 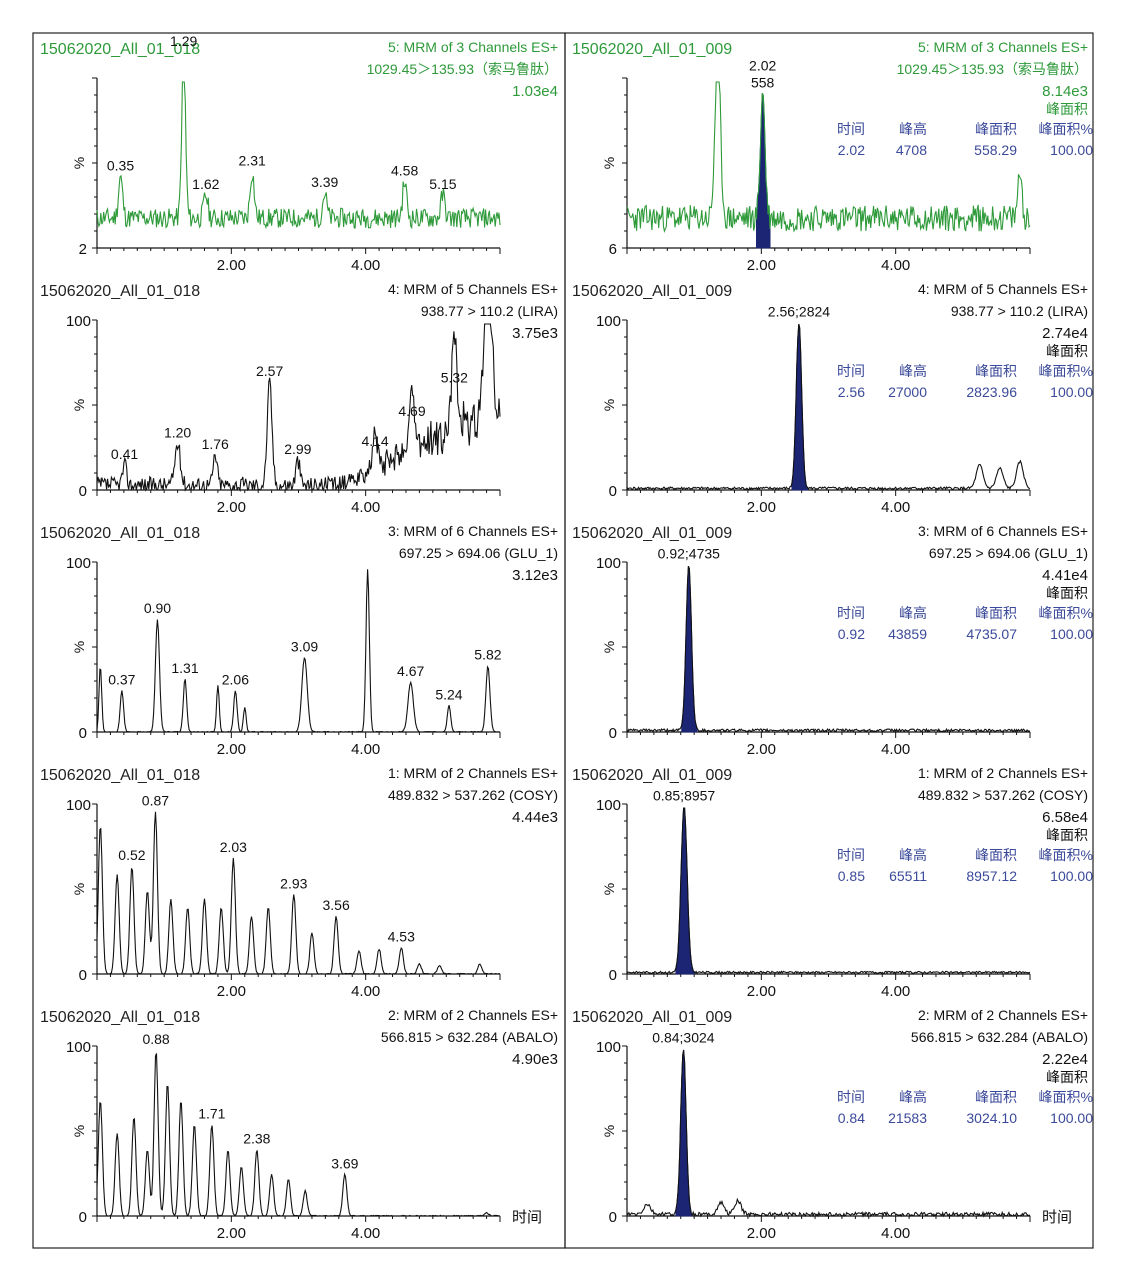 What do you see at coordinates (404, 171) in the screenshot?
I see `peak-label: 4.58` at bounding box center [404, 171].